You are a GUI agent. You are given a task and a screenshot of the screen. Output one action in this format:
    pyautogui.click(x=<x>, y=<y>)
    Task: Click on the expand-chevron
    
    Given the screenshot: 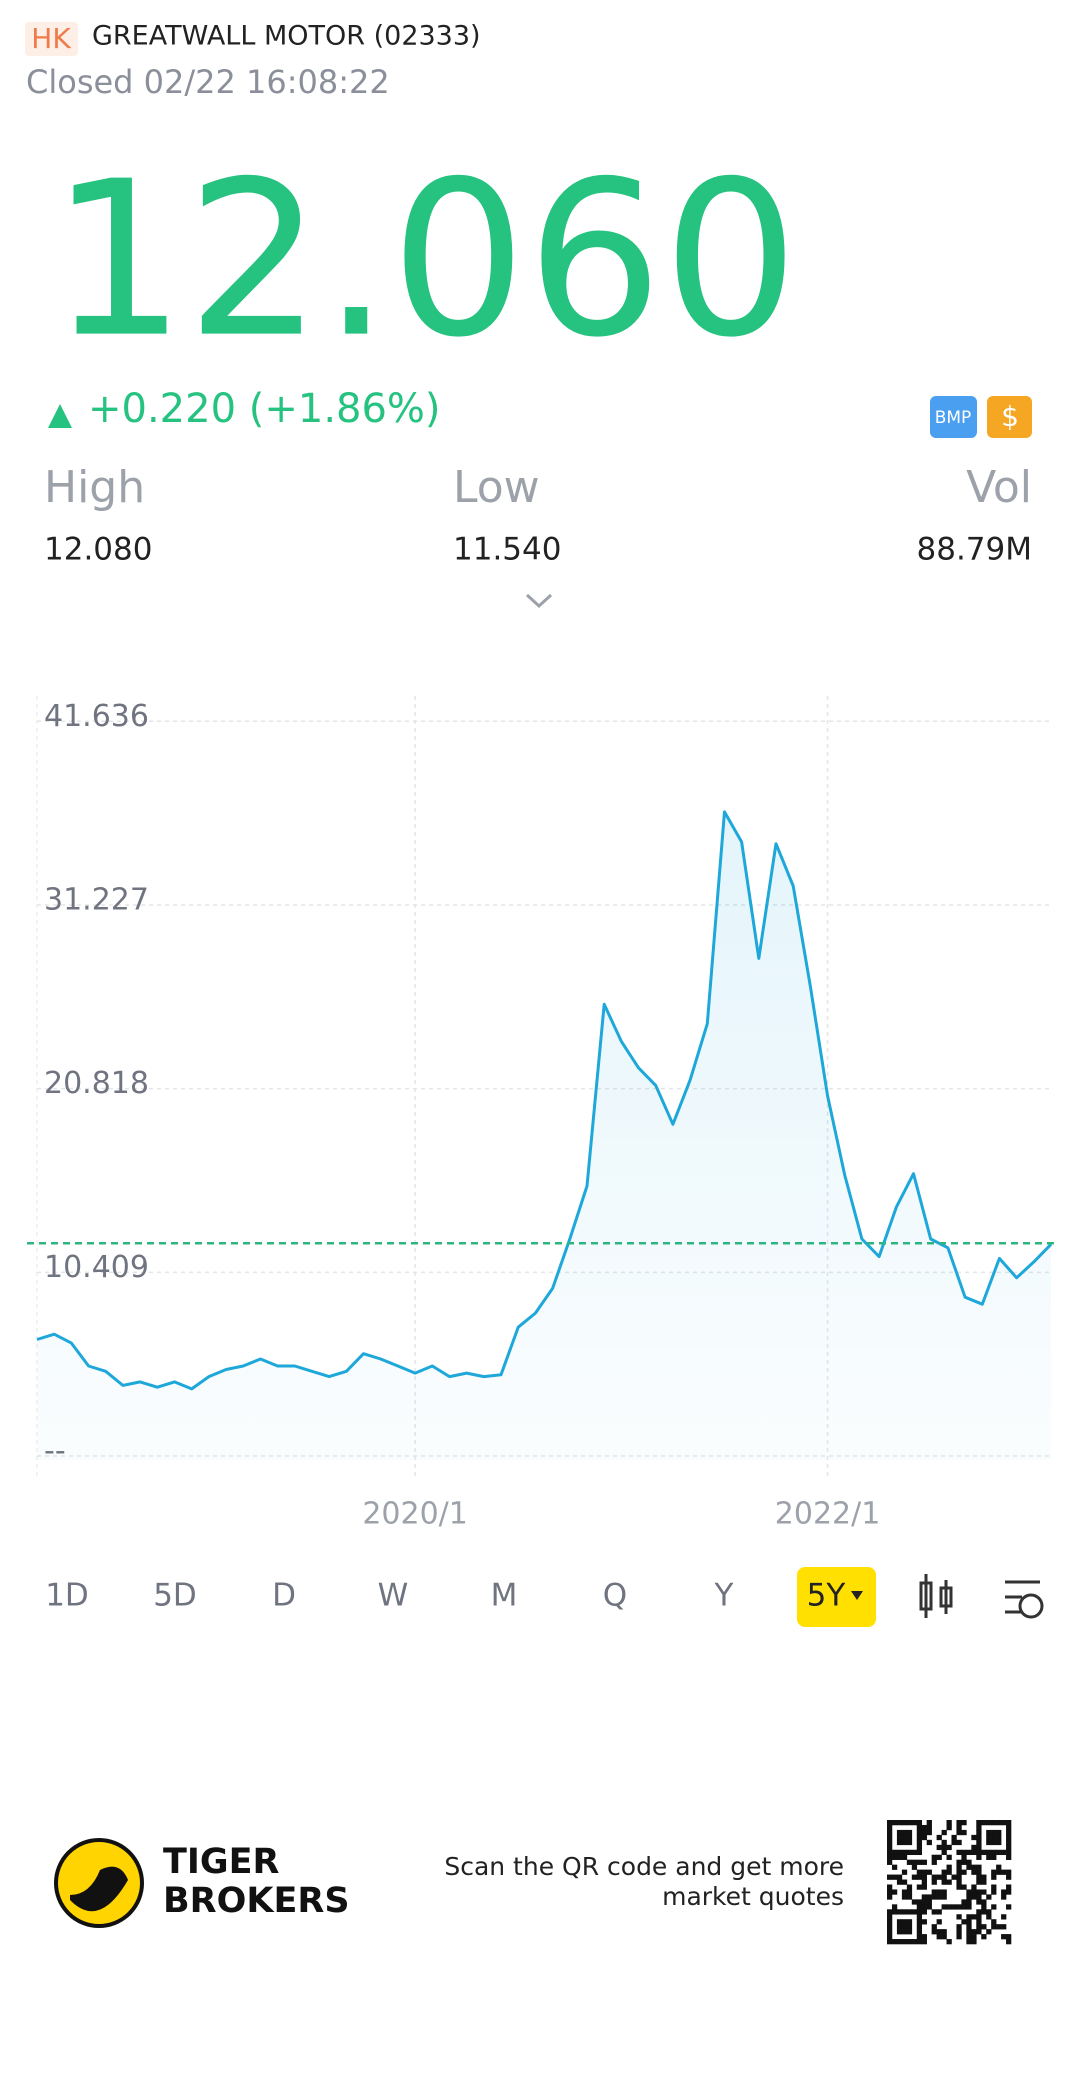 What is the action you would take?
    pyautogui.click(x=539, y=601)
    